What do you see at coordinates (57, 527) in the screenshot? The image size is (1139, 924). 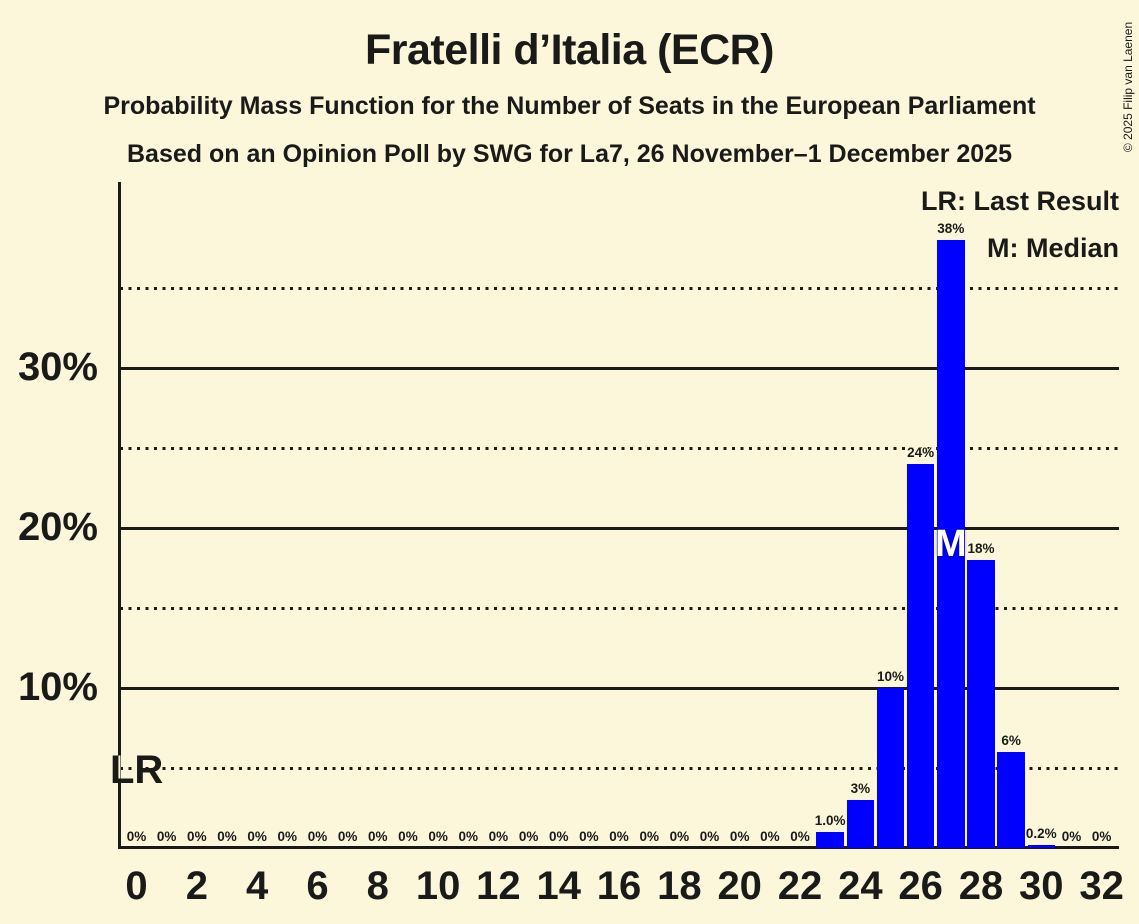 I see `y-tick-label-20pct: 20%` at bounding box center [57, 527].